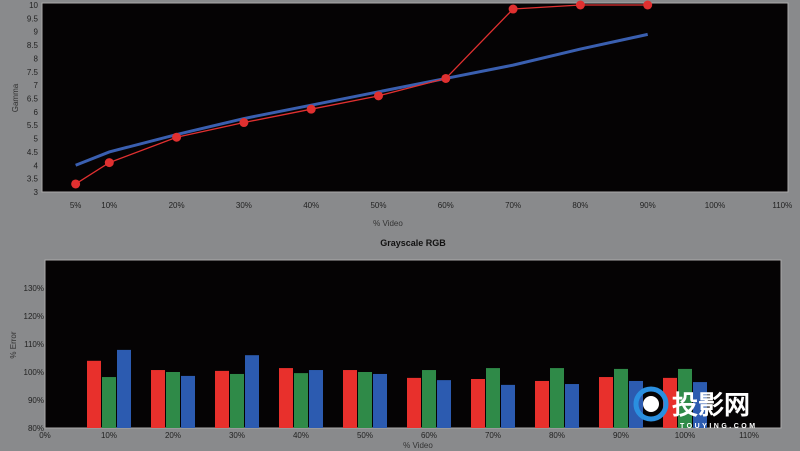  Describe the element at coordinates (33, 179) in the screenshot. I see `y-tick-label: 3.5` at that location.